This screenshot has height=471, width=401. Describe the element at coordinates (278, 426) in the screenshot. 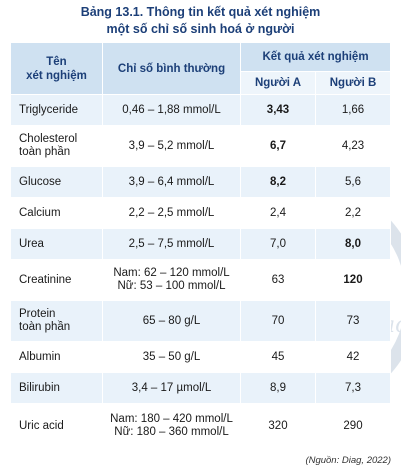

I see `row-person-a-value: 320` at that location.